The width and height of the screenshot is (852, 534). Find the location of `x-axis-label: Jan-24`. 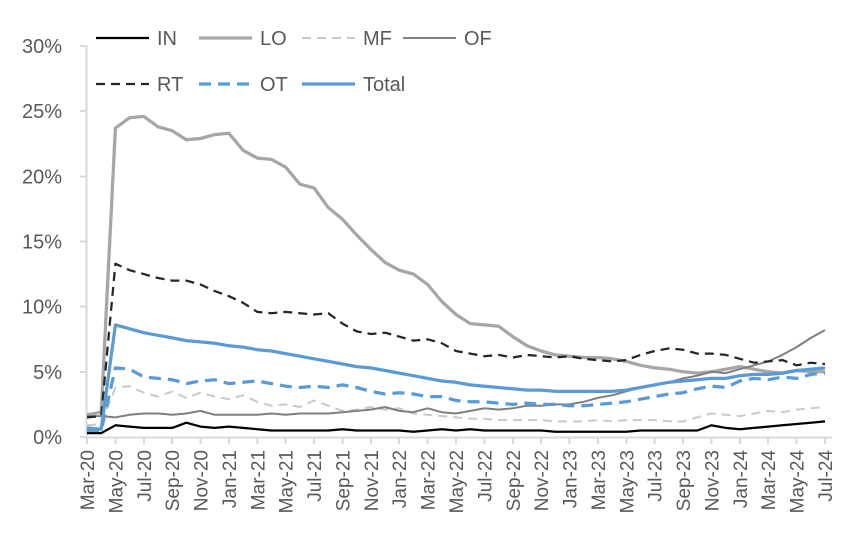

x-axis-label: Jan-24 is located at coordinates (741, 479).